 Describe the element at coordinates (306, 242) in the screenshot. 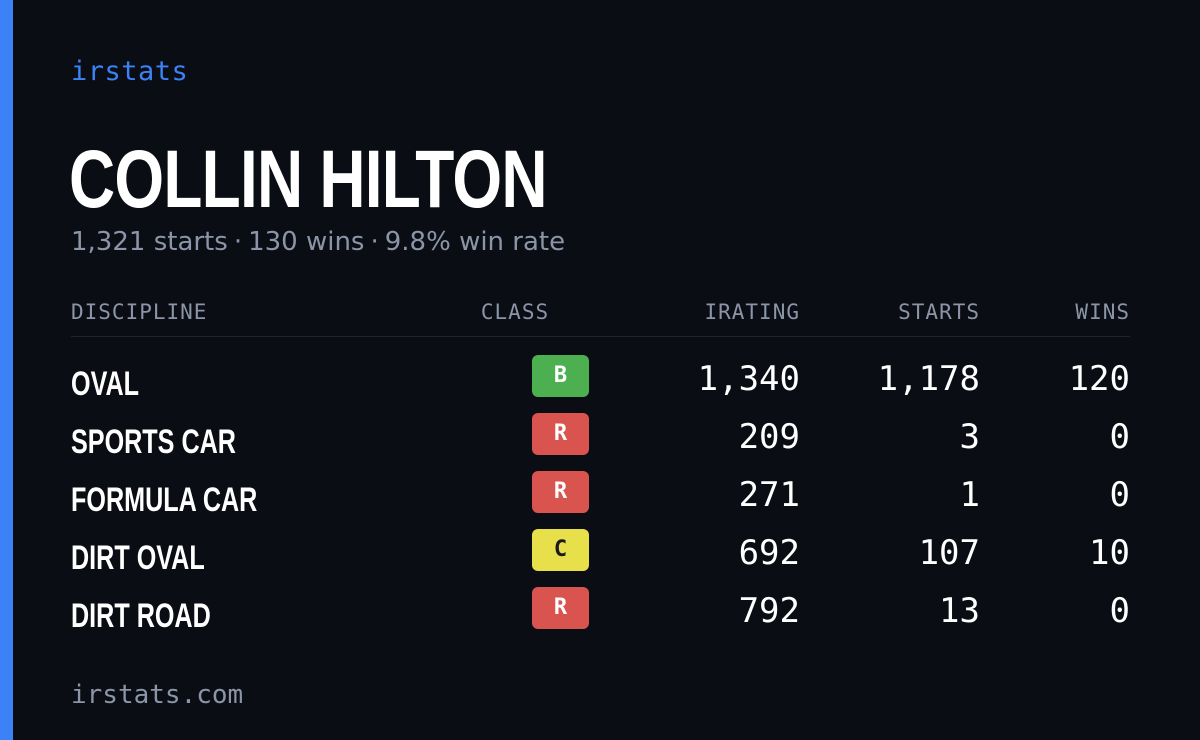

I see `summary-wins: 130 wins` at that location.